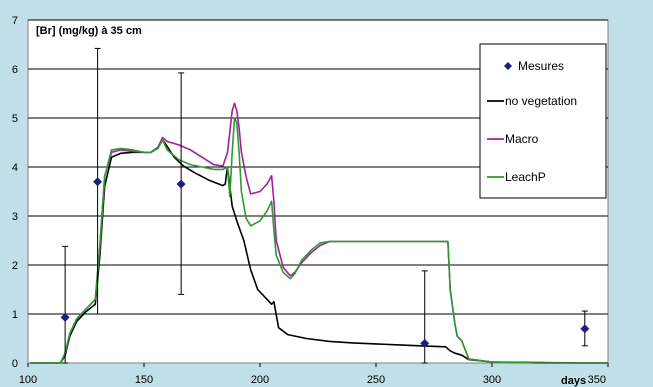 Image resolution: width=653 pixels, height=387 pixels. I want to click on legend: Mesures no vegetation Macro LeachP, so click(543, 121).